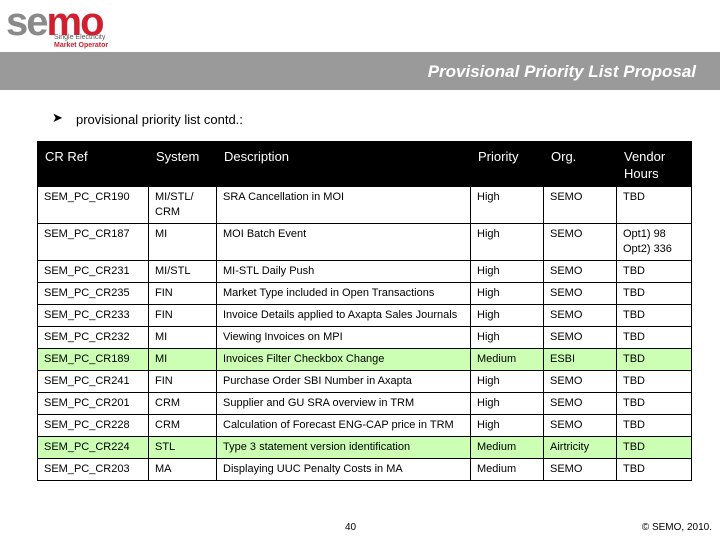 The height and width of the screenshot is (540, 720). Describe the element at coordinates (80, 37) in the screenshot. I see `logo-tagline-line-1: Single Electricity` at that location.